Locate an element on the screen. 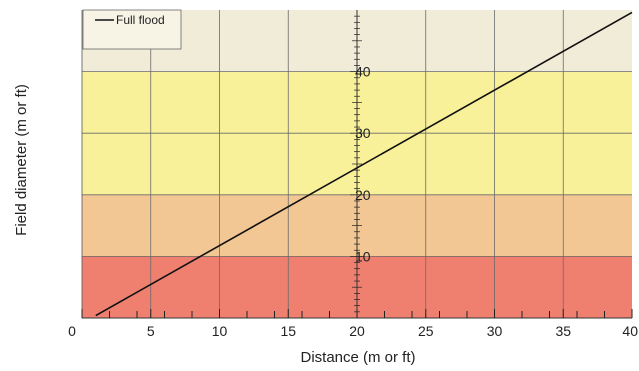  x-tick-labels: 0 5 10 15 20 25 30 35 40 is located at coordinates (353, 331).